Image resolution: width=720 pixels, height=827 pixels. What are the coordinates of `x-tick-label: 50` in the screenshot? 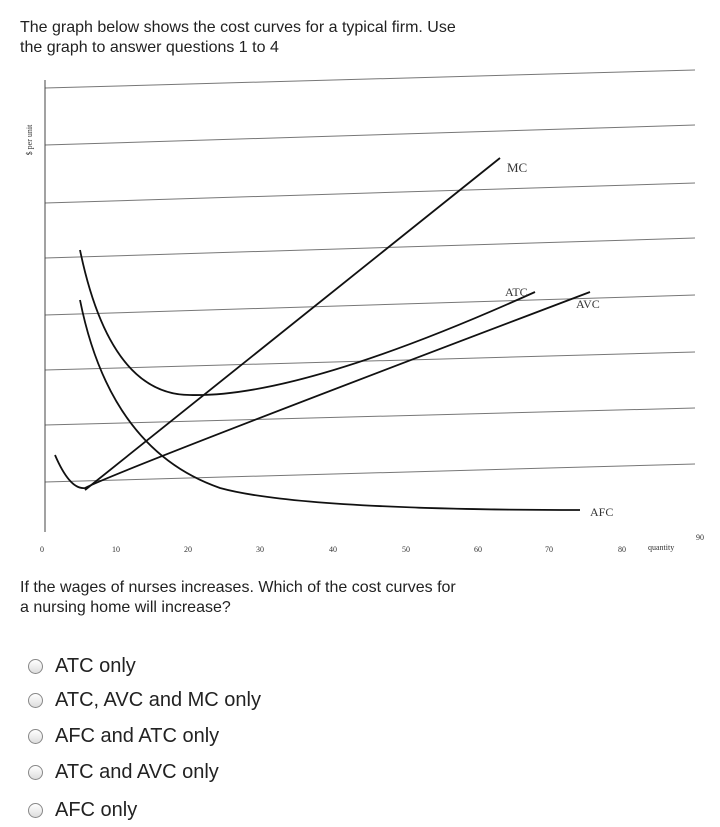 It's located at (406, 549).